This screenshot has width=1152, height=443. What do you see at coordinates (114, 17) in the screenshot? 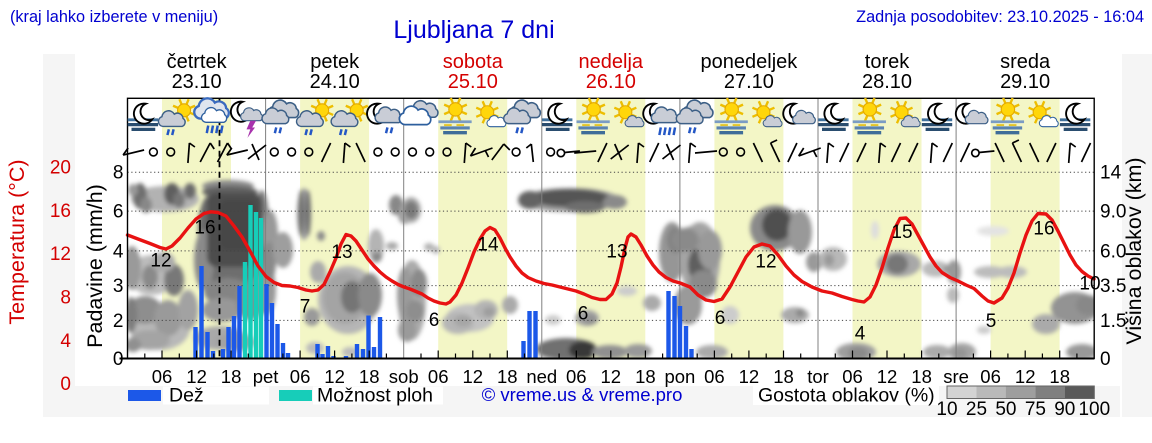
I see `svg-text: (kraj lahko izberete v meniju)` at bounding box center [114, 17].